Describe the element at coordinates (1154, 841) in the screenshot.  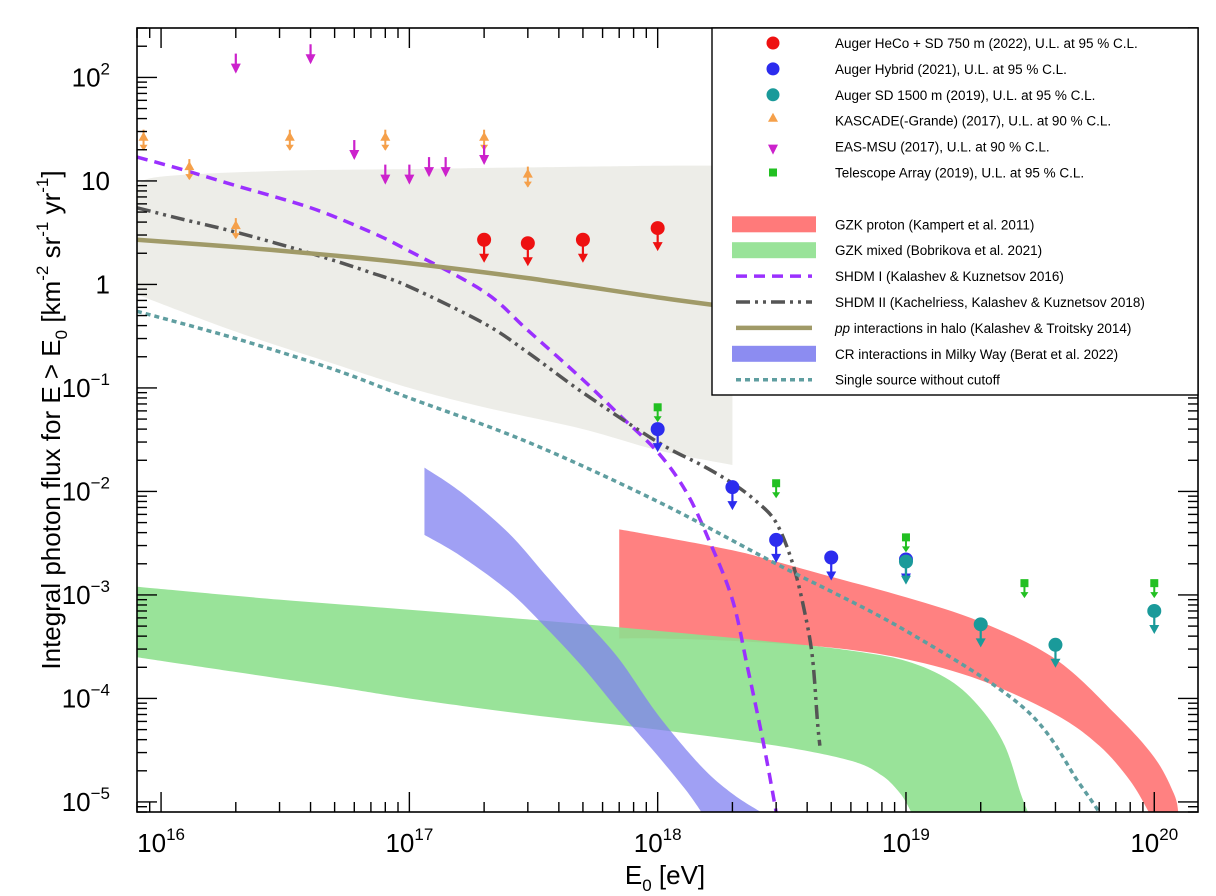
I see `x-tick-label: 1020` at that location.